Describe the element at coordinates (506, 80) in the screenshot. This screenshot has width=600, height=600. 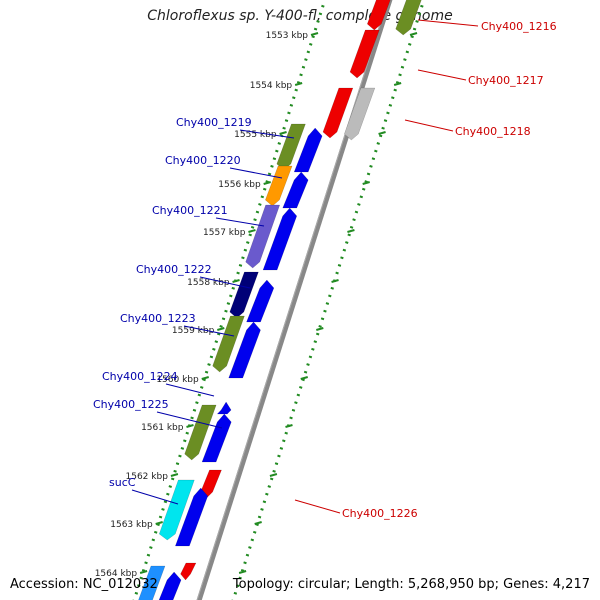
I see `gene-label: Chy400_1217` at that location.